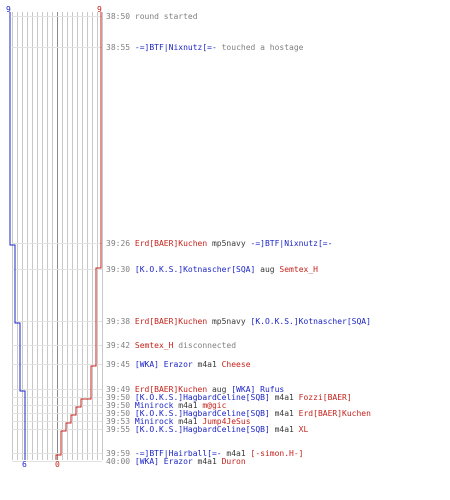 This screenshot has width=450, height=500. I want to click on red-player-name: m@gic, so click(214, 405).